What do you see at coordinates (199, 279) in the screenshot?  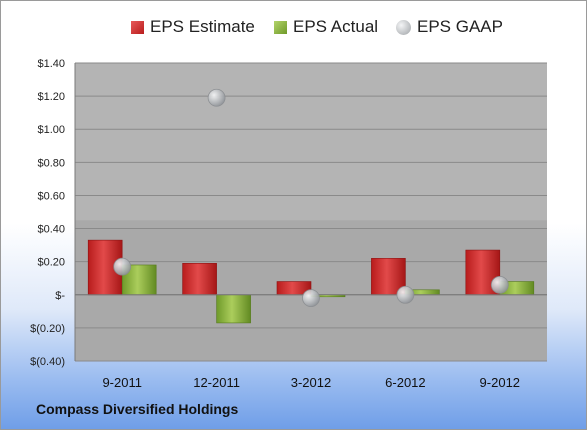 I see `bar-eps-estimate` at bounding box center [199, 279].